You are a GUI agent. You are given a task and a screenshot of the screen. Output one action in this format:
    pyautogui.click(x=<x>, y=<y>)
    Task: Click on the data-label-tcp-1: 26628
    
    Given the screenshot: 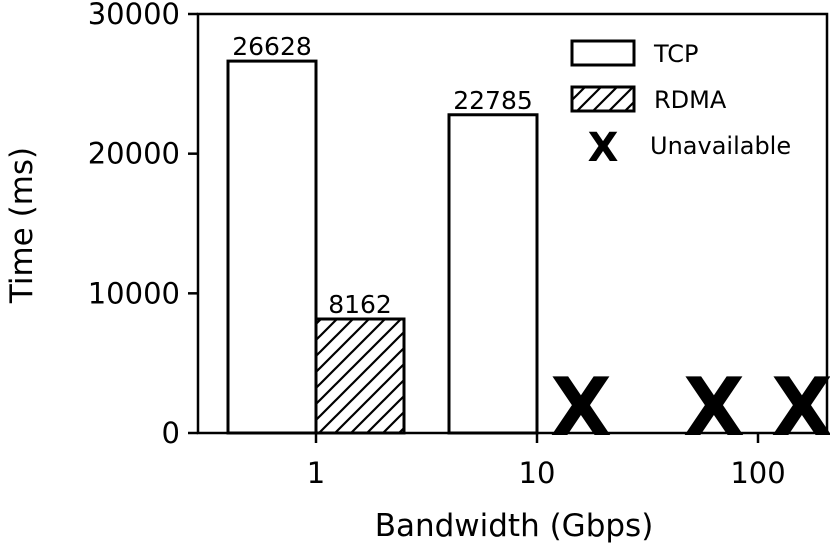 What is the action you would take?
    pyautogui.click(x=272, y=46)
    